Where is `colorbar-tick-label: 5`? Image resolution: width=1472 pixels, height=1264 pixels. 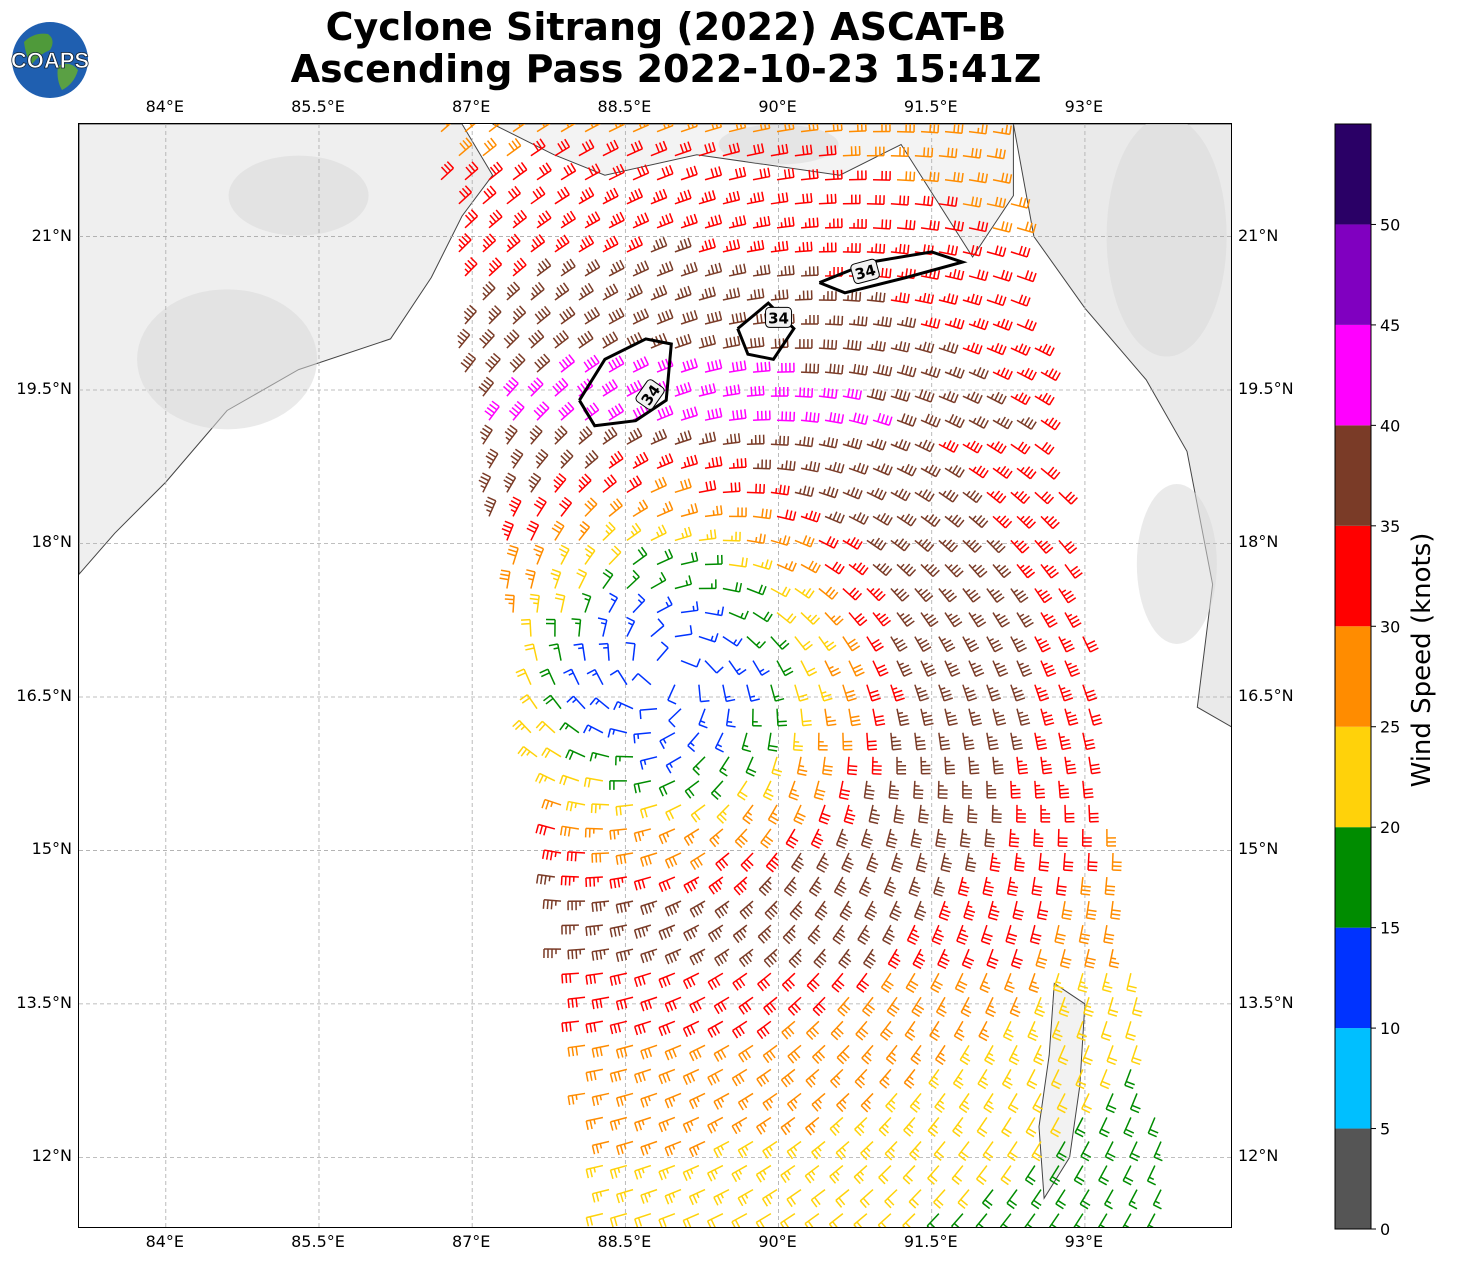 colorbar-tick-label: 5 is located at coordinates (1385, 1129).